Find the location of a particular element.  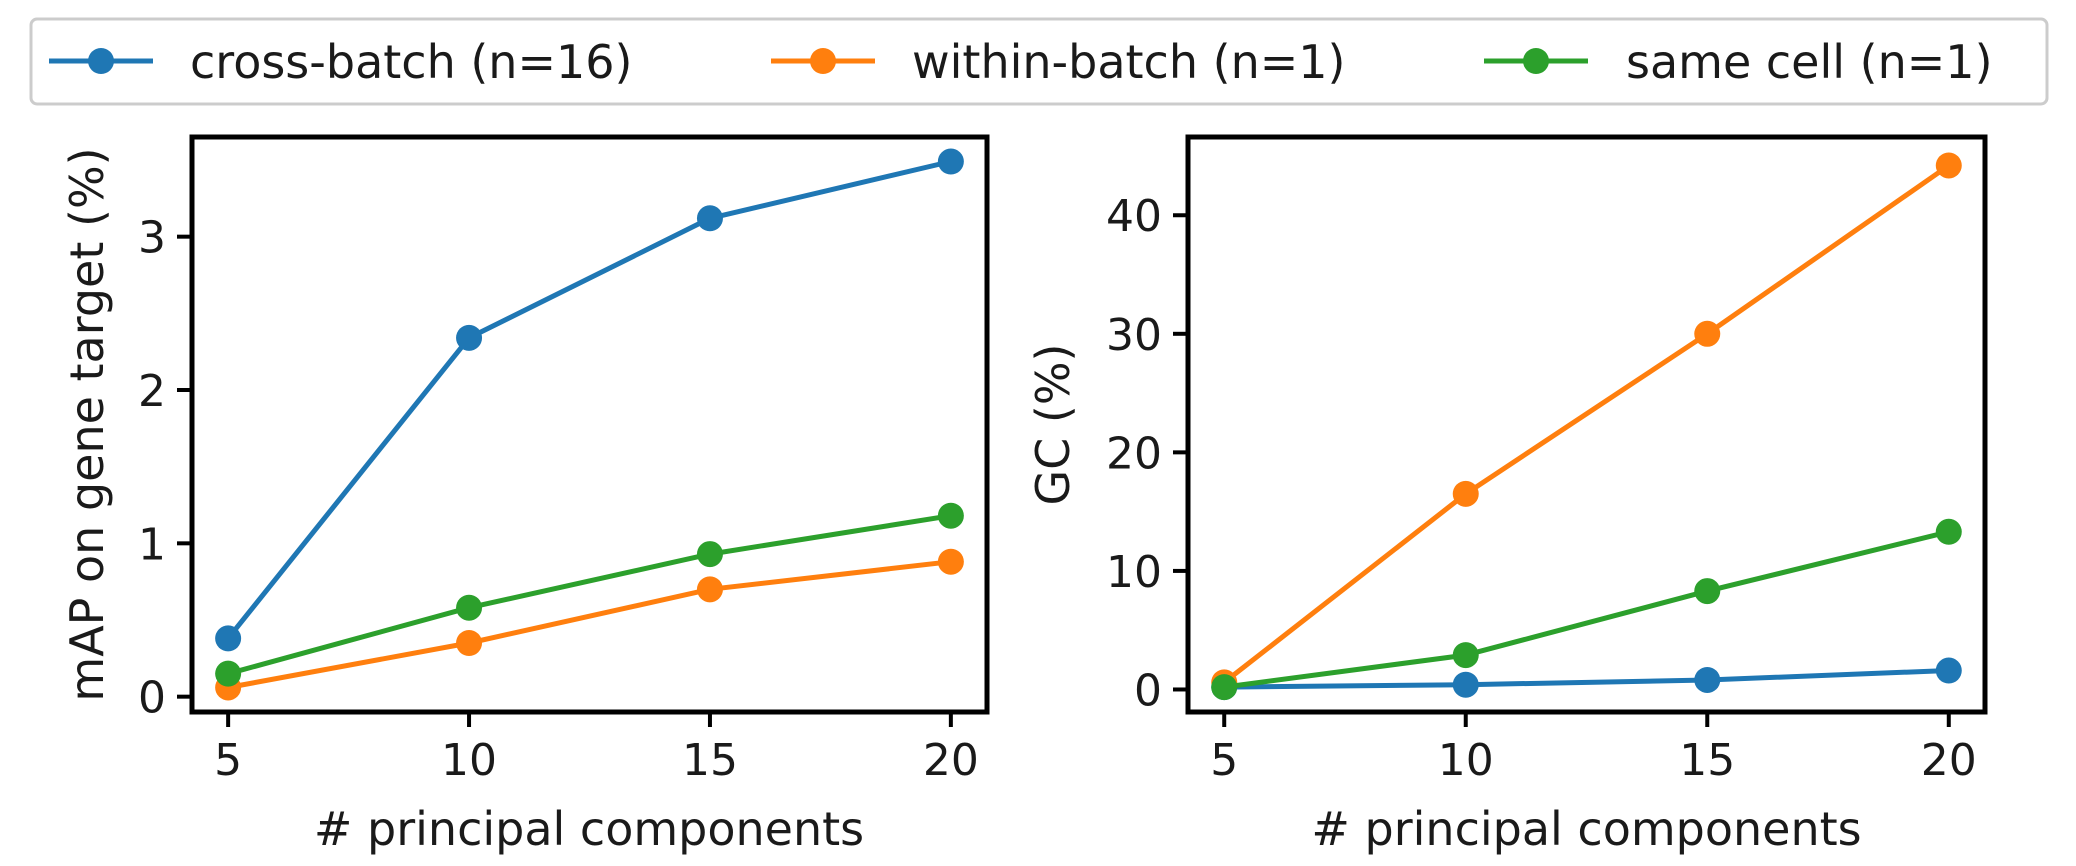

chart-gc-x-tick-label-5: 5 is located at coordinates (1224, 760).